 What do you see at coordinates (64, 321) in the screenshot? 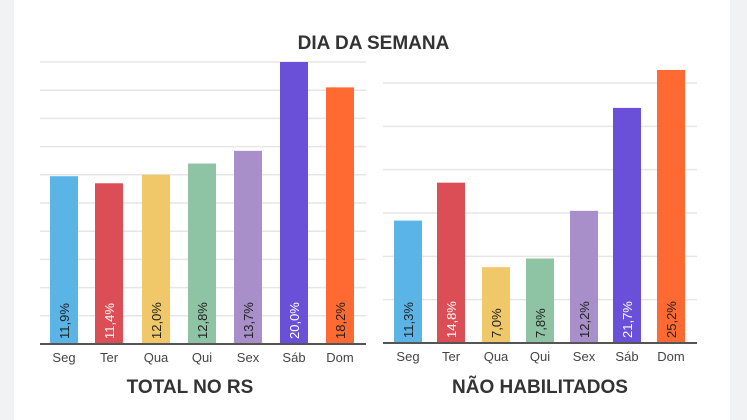
I see `data-label: 11,9%` at bounding box center [64, 321].